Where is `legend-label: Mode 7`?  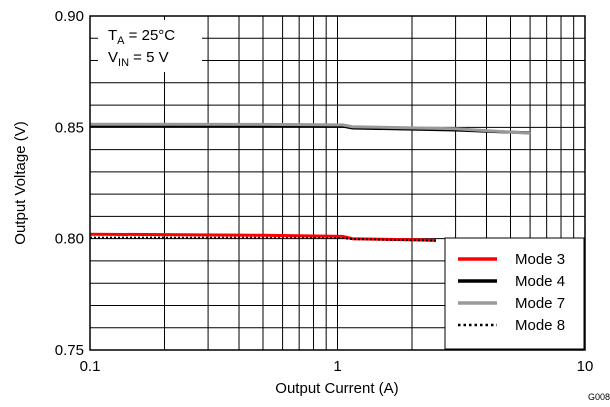 legend-label: Mode 7 is located at coordinates (540, 303).